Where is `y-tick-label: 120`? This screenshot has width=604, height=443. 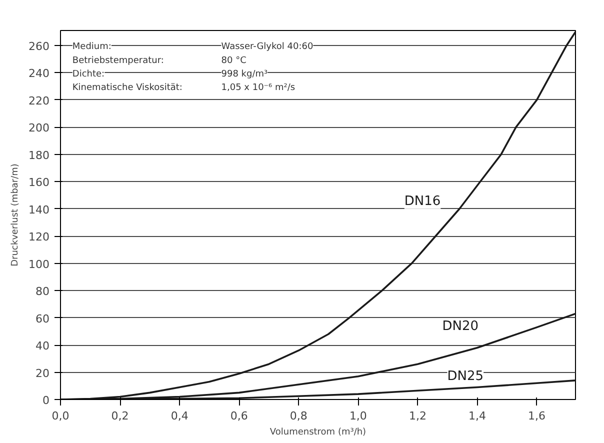 y-tick-label: 120 is located at coordinates (39, 237).